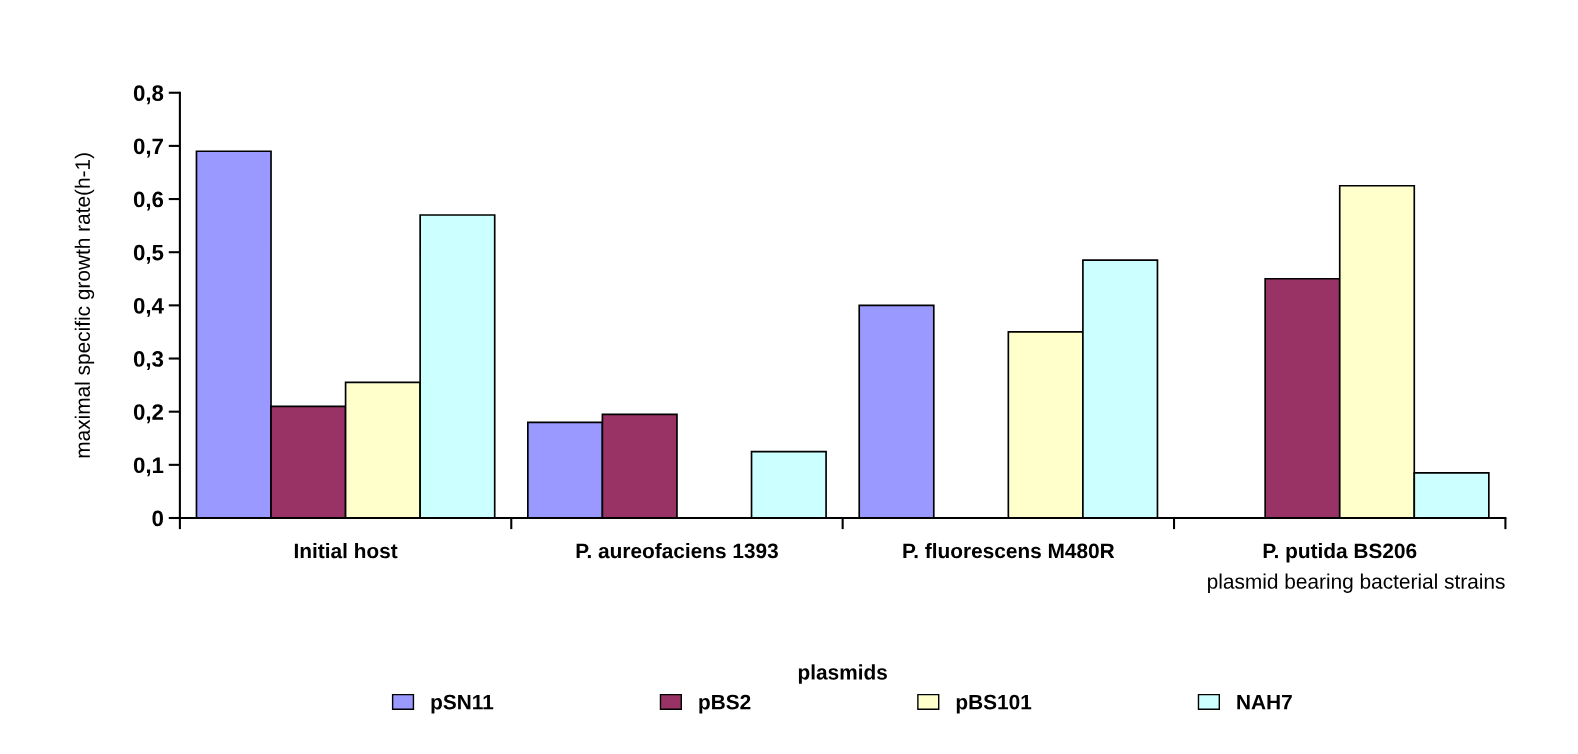 Image resolution: width=1578 pixels, height=754 pixels. I want to click on x-tick-label: P. aureofaciens 1393, so click(677, 551).